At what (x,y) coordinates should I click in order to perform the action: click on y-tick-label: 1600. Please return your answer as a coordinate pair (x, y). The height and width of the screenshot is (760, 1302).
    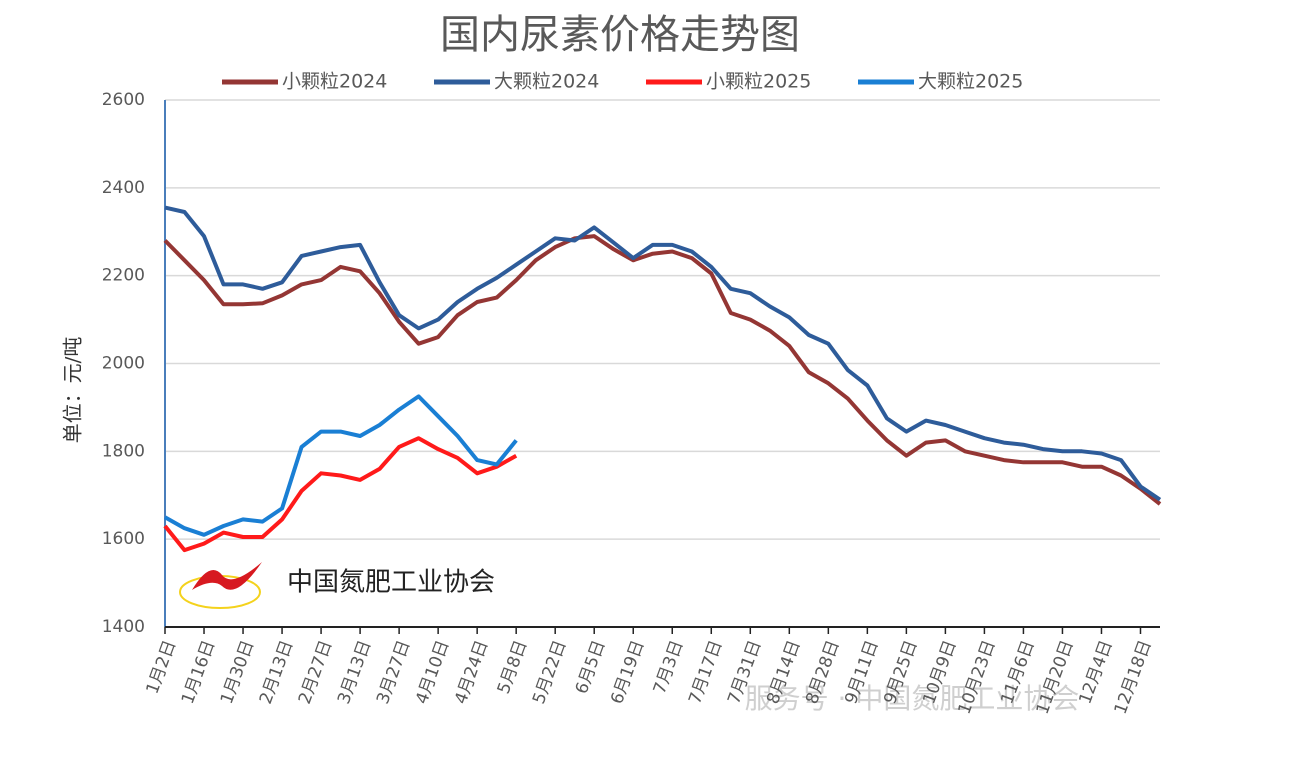
    Looking at the image, I should click on (123, 539).